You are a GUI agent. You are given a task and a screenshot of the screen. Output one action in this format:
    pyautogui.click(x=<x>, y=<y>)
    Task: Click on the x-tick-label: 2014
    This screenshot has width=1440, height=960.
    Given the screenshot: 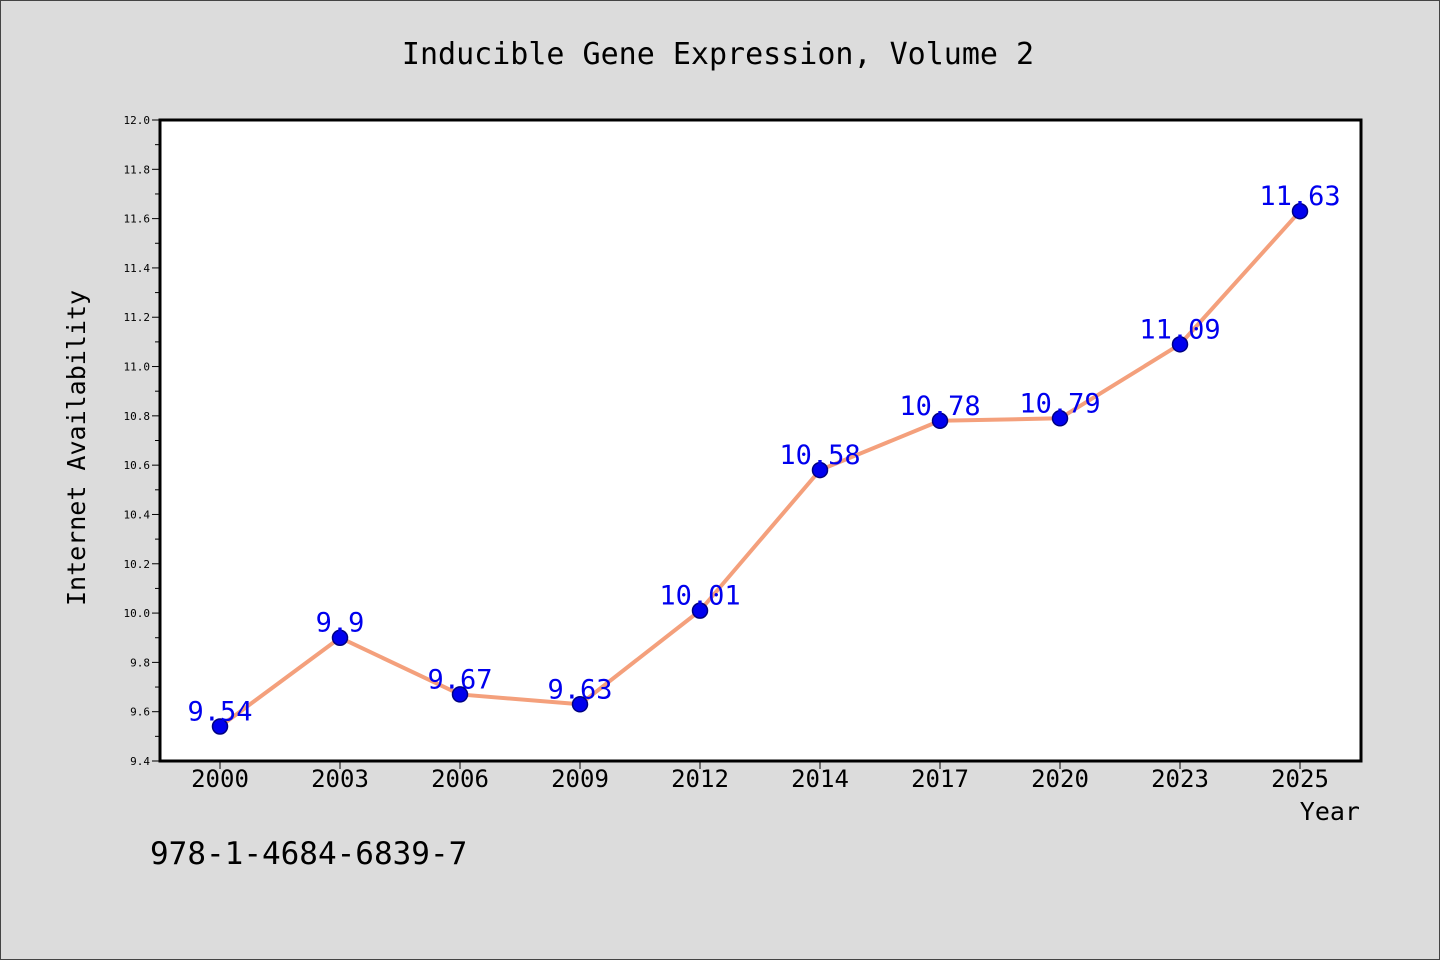 What is the action you would take?
    pyautogui.click(x=820, y=779)
    